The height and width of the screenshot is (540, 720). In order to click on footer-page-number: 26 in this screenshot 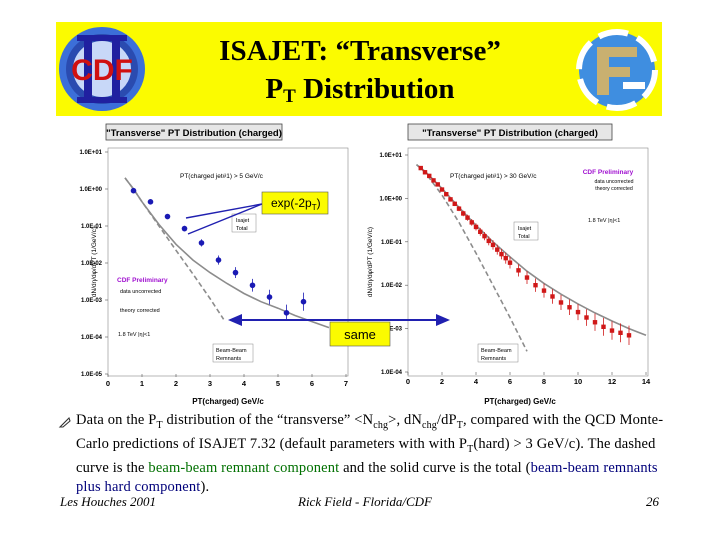, I will do `click(652, 501)`.